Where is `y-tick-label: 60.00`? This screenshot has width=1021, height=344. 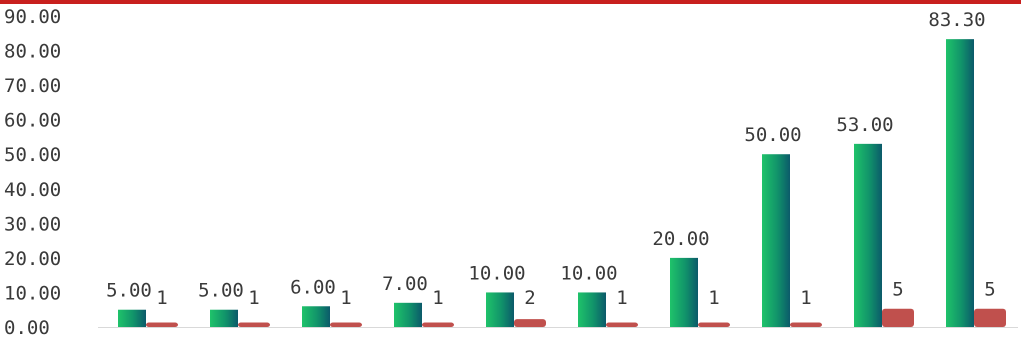
y-tick-label: 60.00 is located at coordinates (32, 121).